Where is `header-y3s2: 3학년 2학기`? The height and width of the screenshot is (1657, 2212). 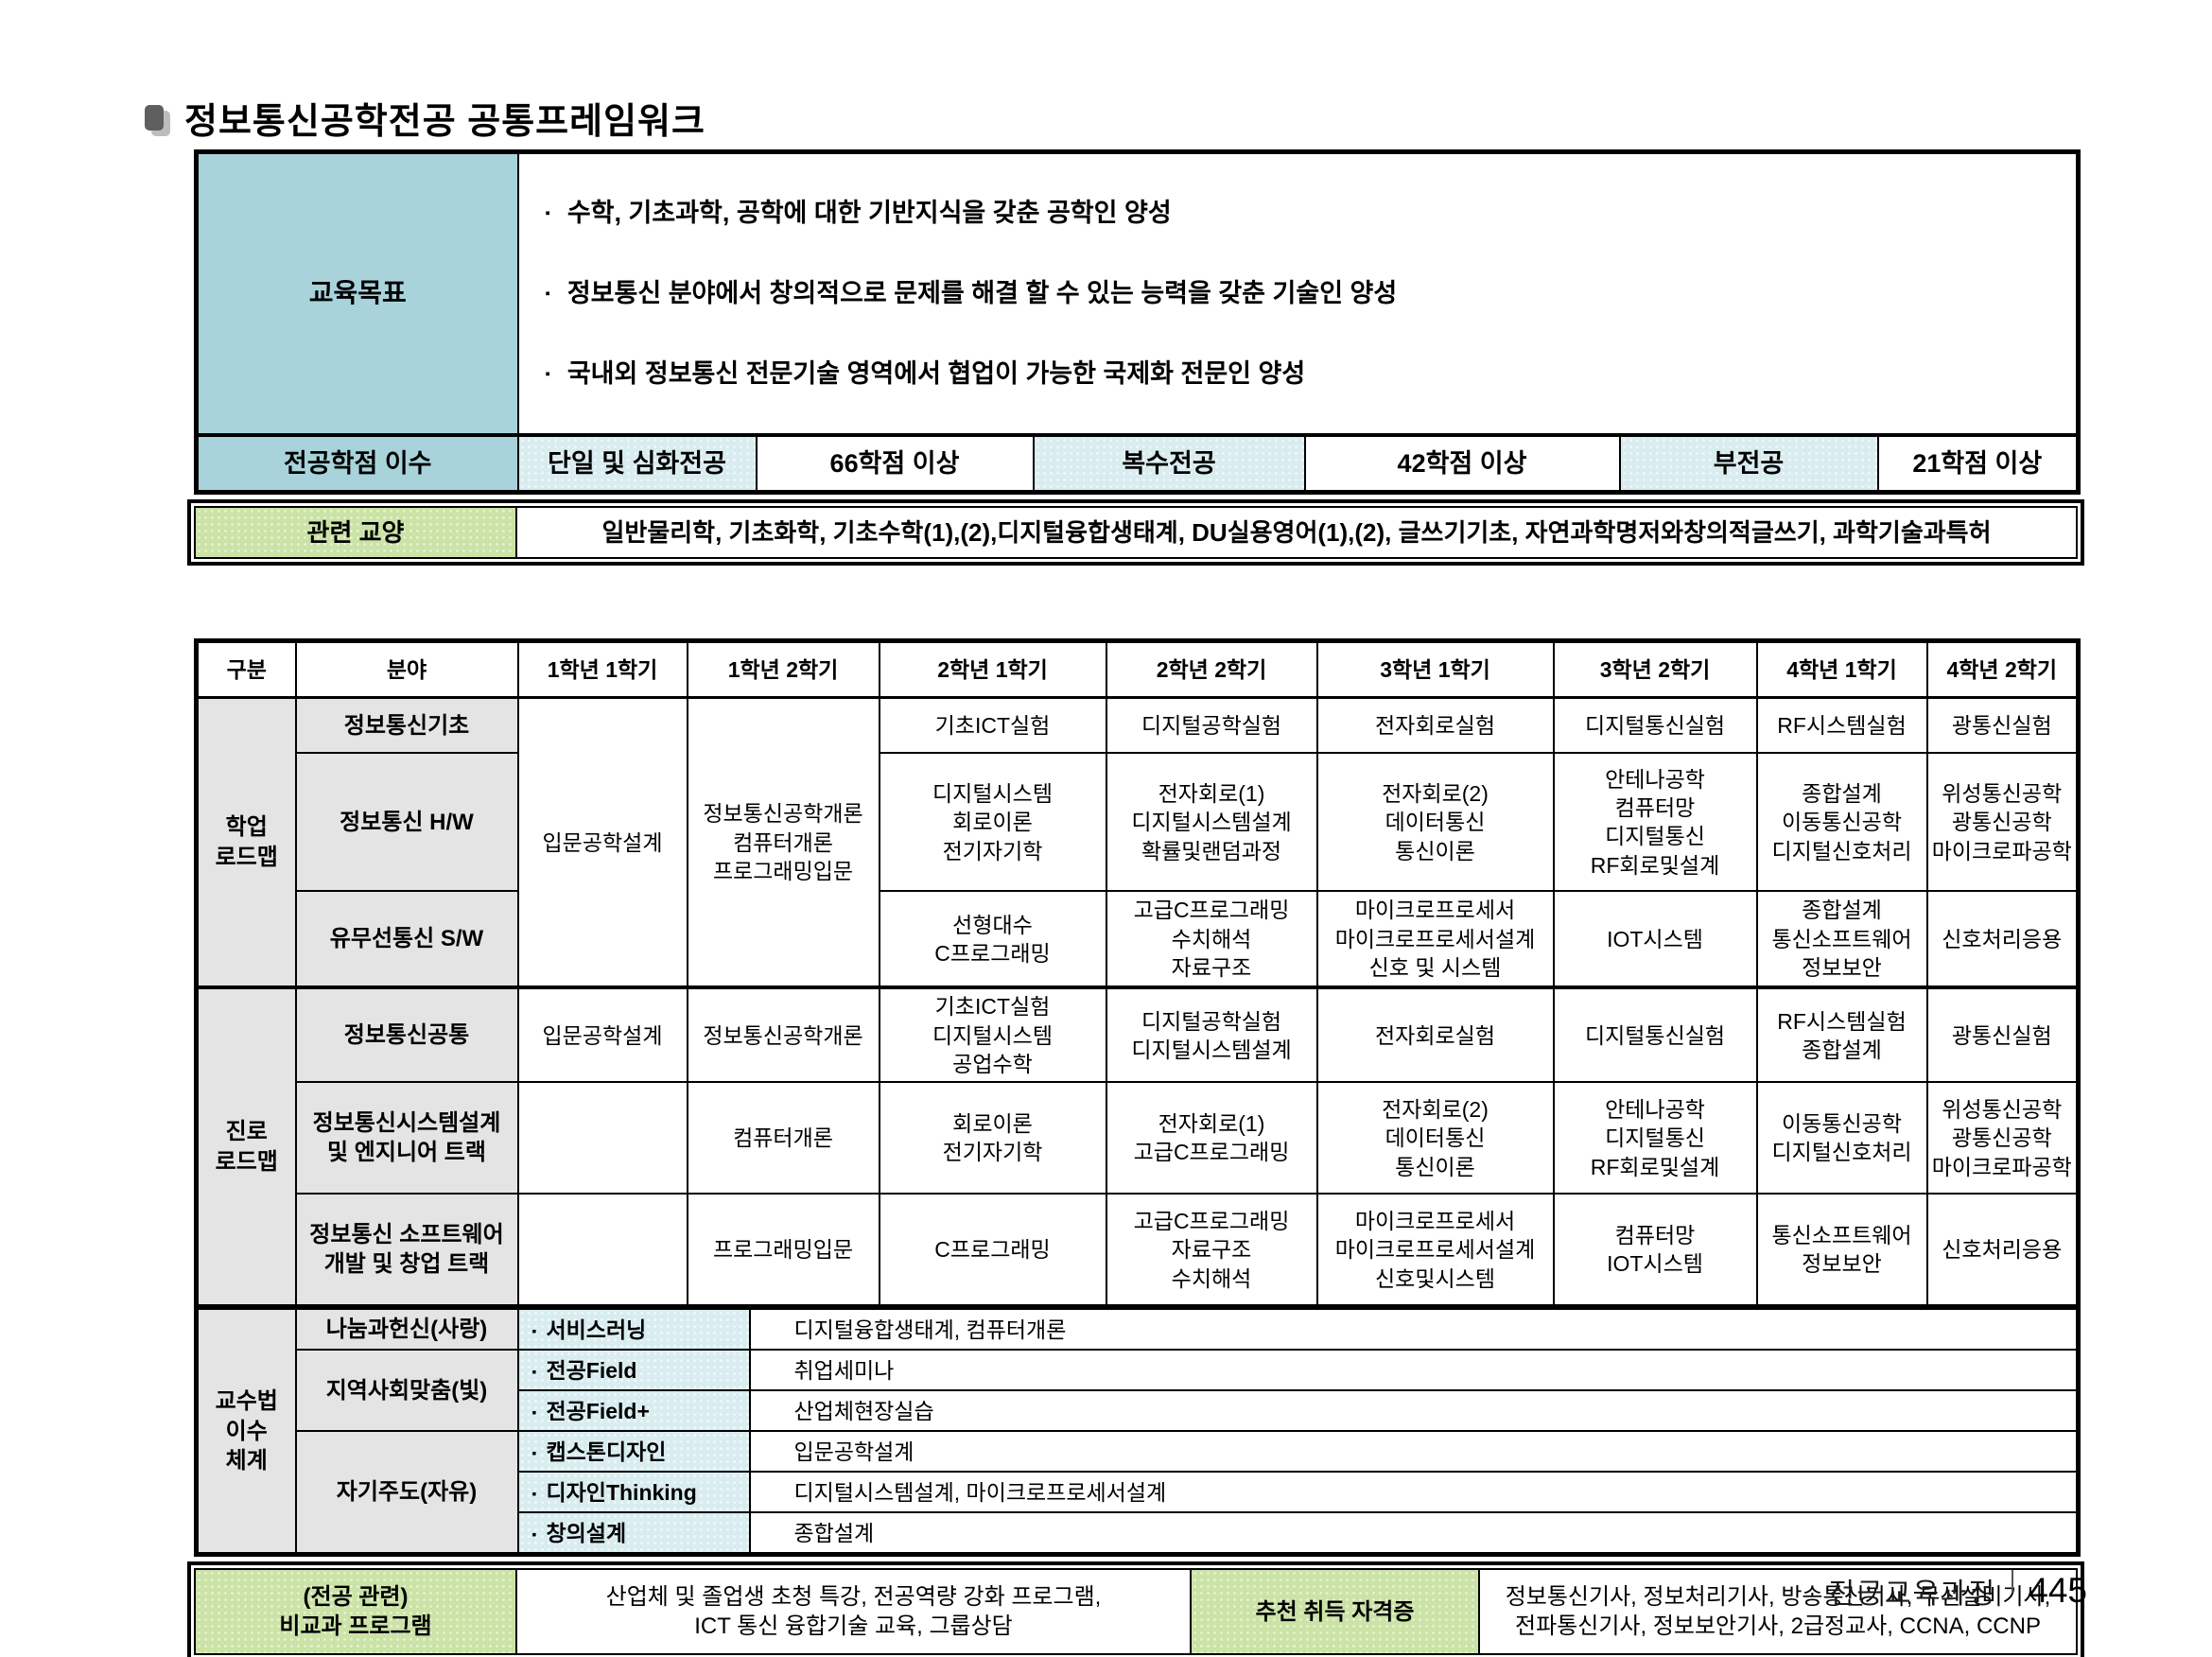
header-y3s2: 3학년 2학기 is located at coordinates (1655, 669).